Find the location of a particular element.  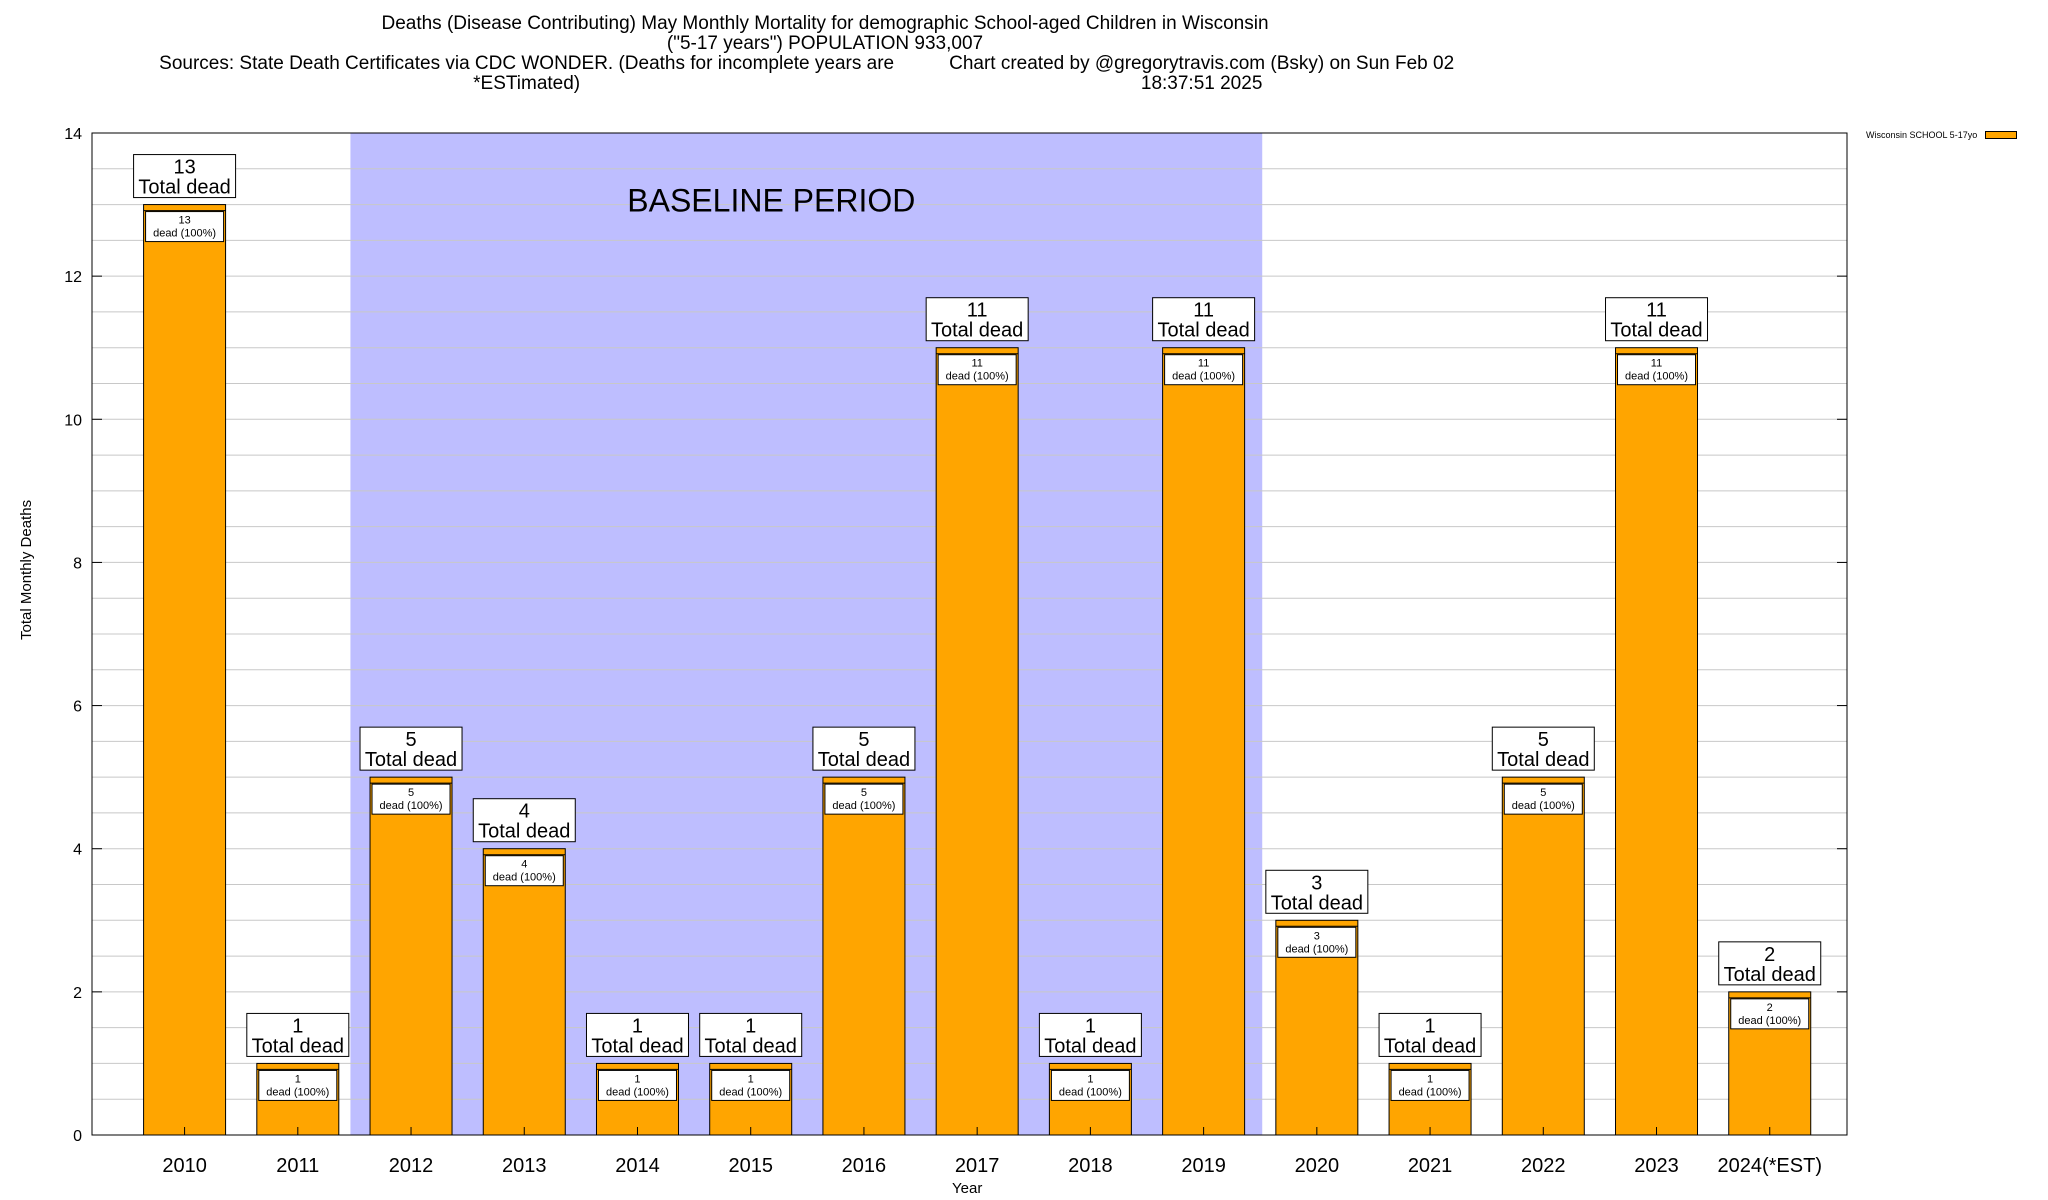

x-tick-label: 2013 is located at coordinates (524, 1166).